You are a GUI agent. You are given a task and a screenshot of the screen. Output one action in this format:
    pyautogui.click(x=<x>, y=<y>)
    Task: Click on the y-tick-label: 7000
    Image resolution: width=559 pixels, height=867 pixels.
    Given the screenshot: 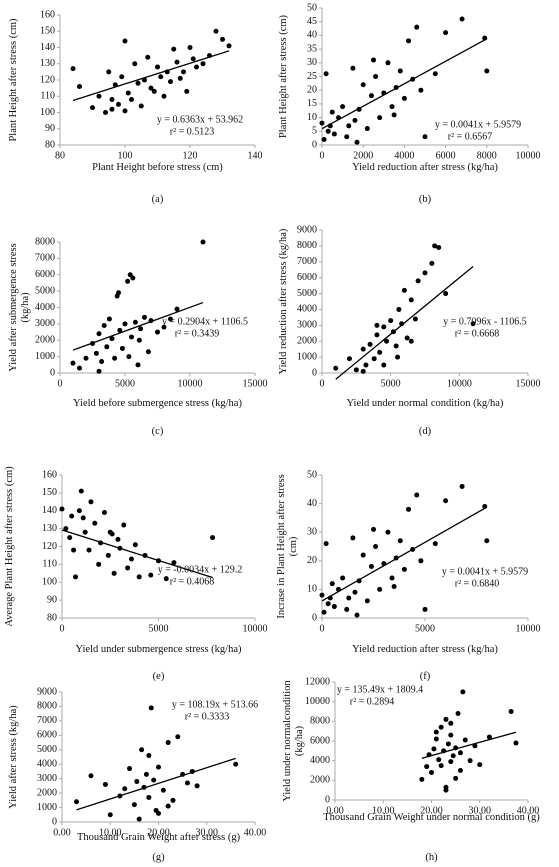 What is the action you would take?
    pyautogui.click(x=307, y=261)
    